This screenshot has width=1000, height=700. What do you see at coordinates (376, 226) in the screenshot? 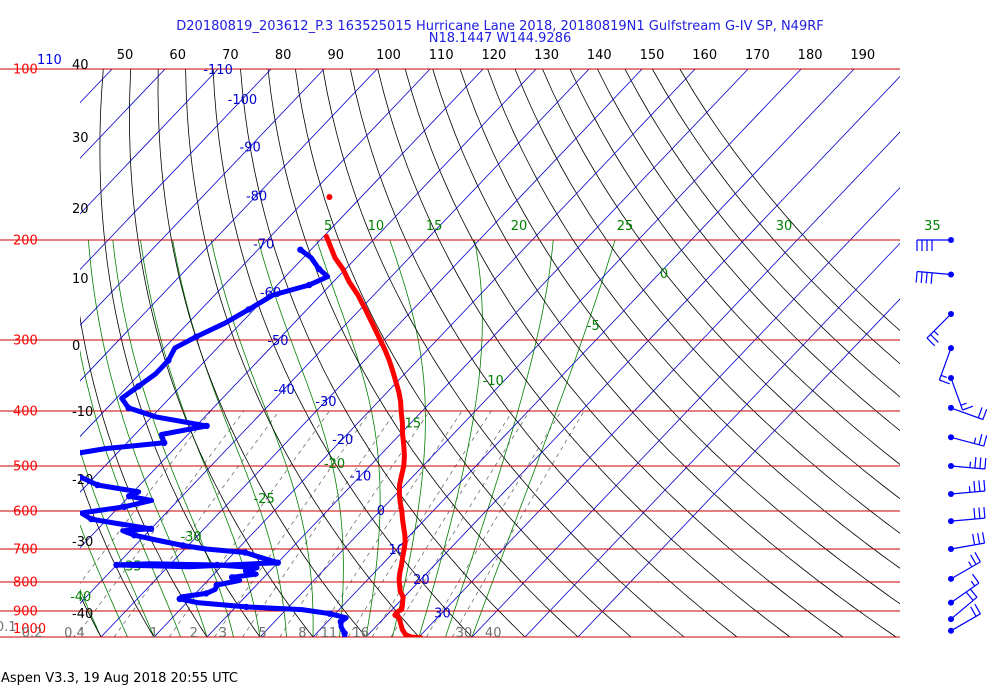
I see `moist-adiabat-label: 10` at bounding box center [376, 226].